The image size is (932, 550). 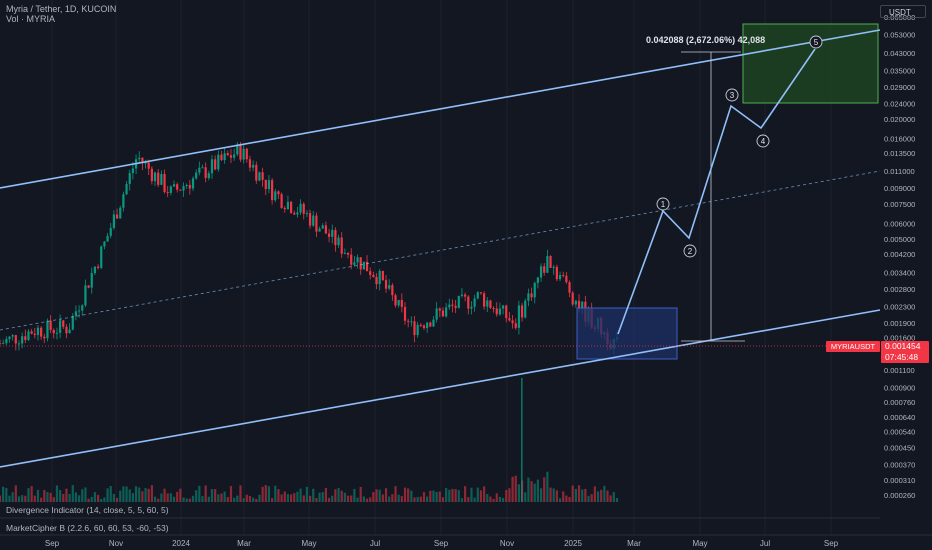 What do you see at coordinates (810, 63) in the screenshot?
I see `target-zone-box` at bounding box center [810, 63].